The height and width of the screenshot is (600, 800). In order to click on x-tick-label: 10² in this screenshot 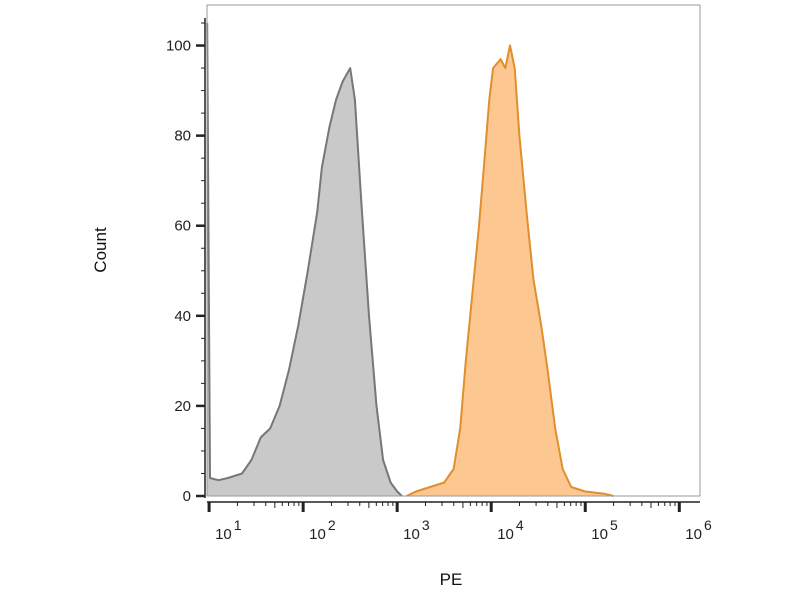, I will do `click(322, 530)`.